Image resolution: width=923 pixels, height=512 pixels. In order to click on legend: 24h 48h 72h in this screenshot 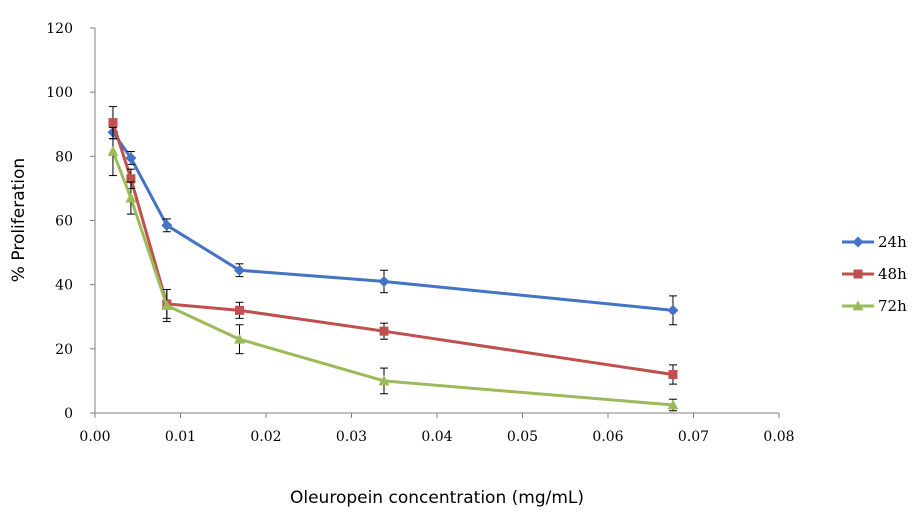, I will do `click(874, 274)`.